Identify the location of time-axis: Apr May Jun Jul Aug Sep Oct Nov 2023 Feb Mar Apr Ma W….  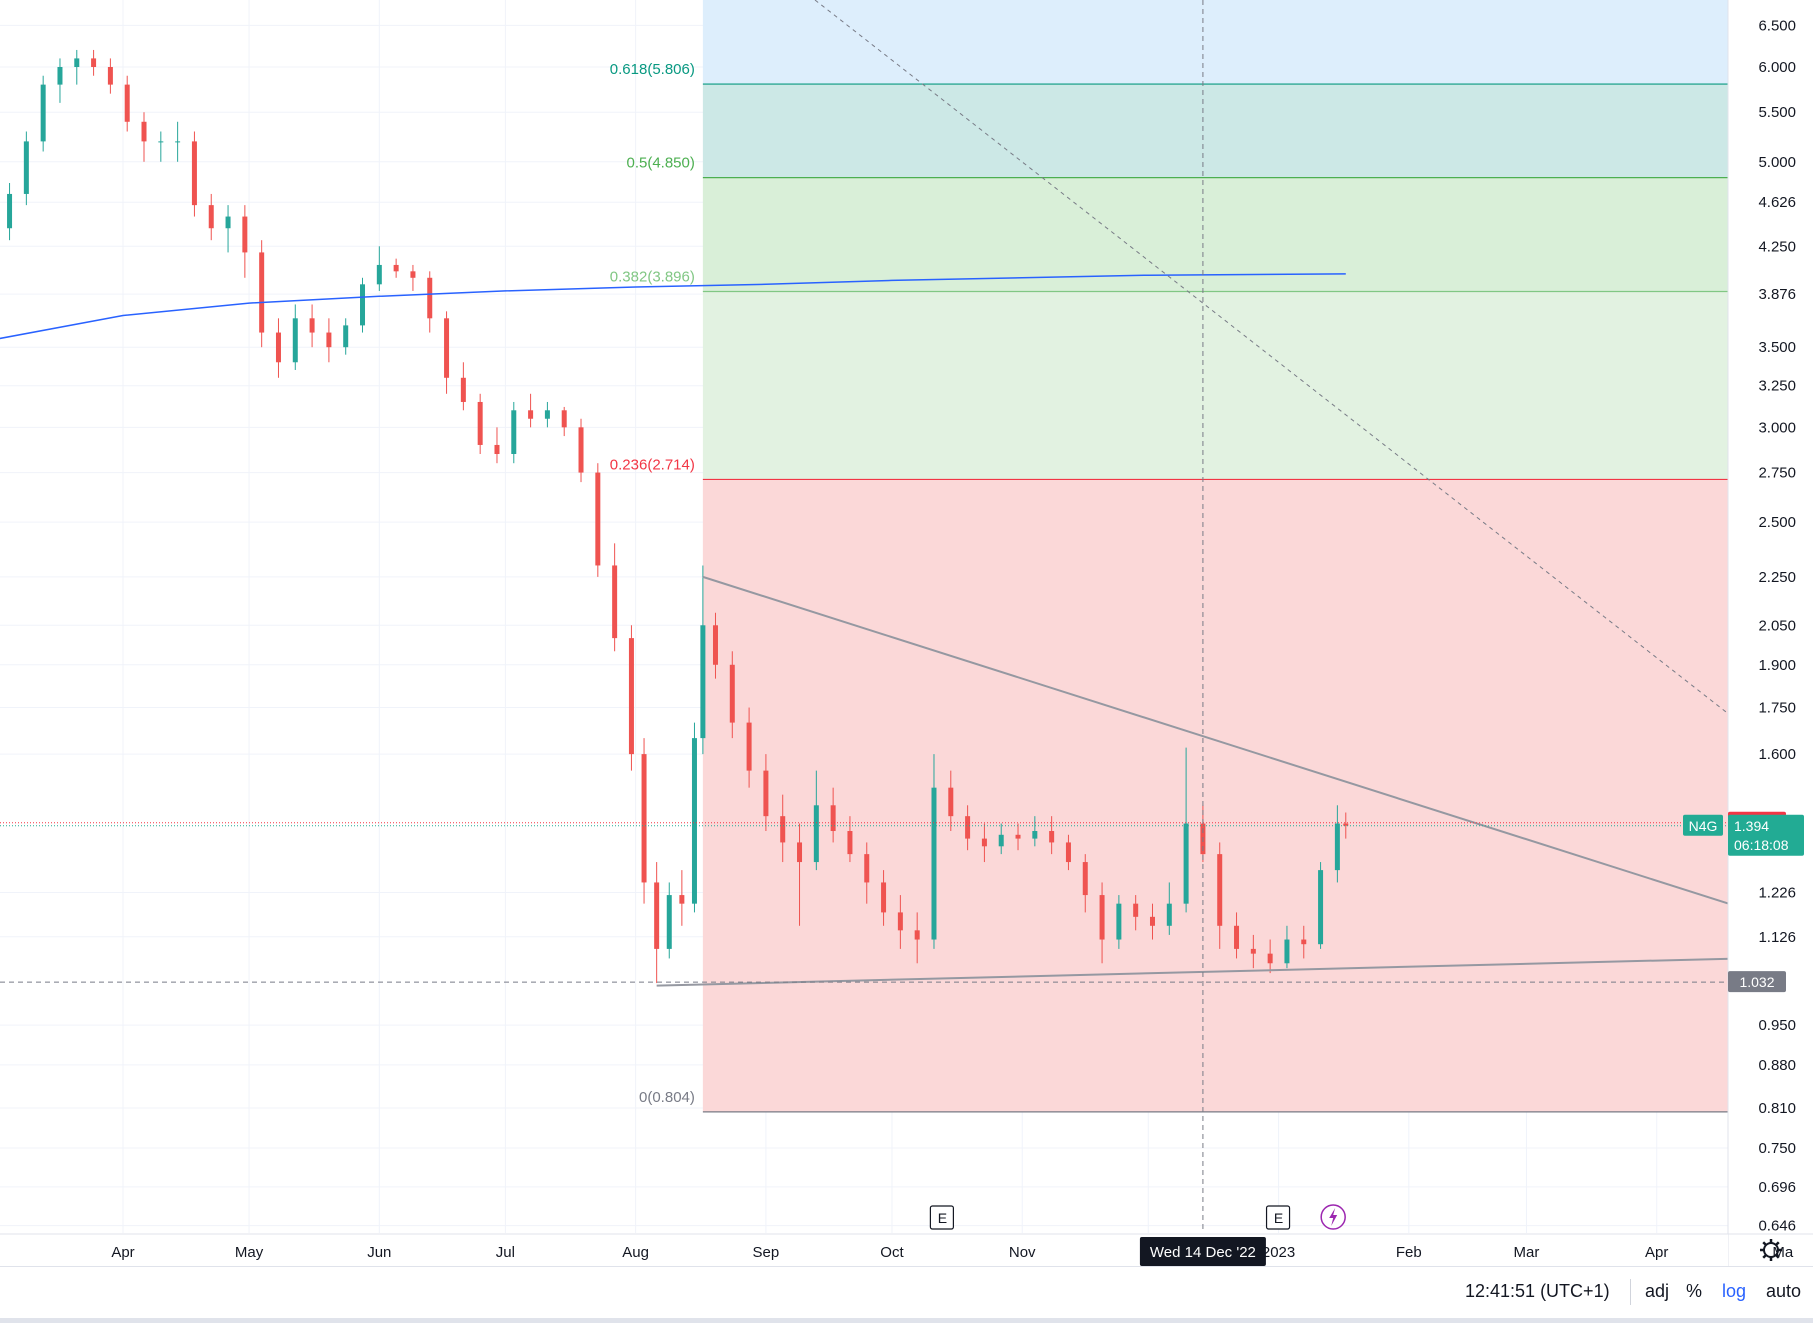
(906, 1249).